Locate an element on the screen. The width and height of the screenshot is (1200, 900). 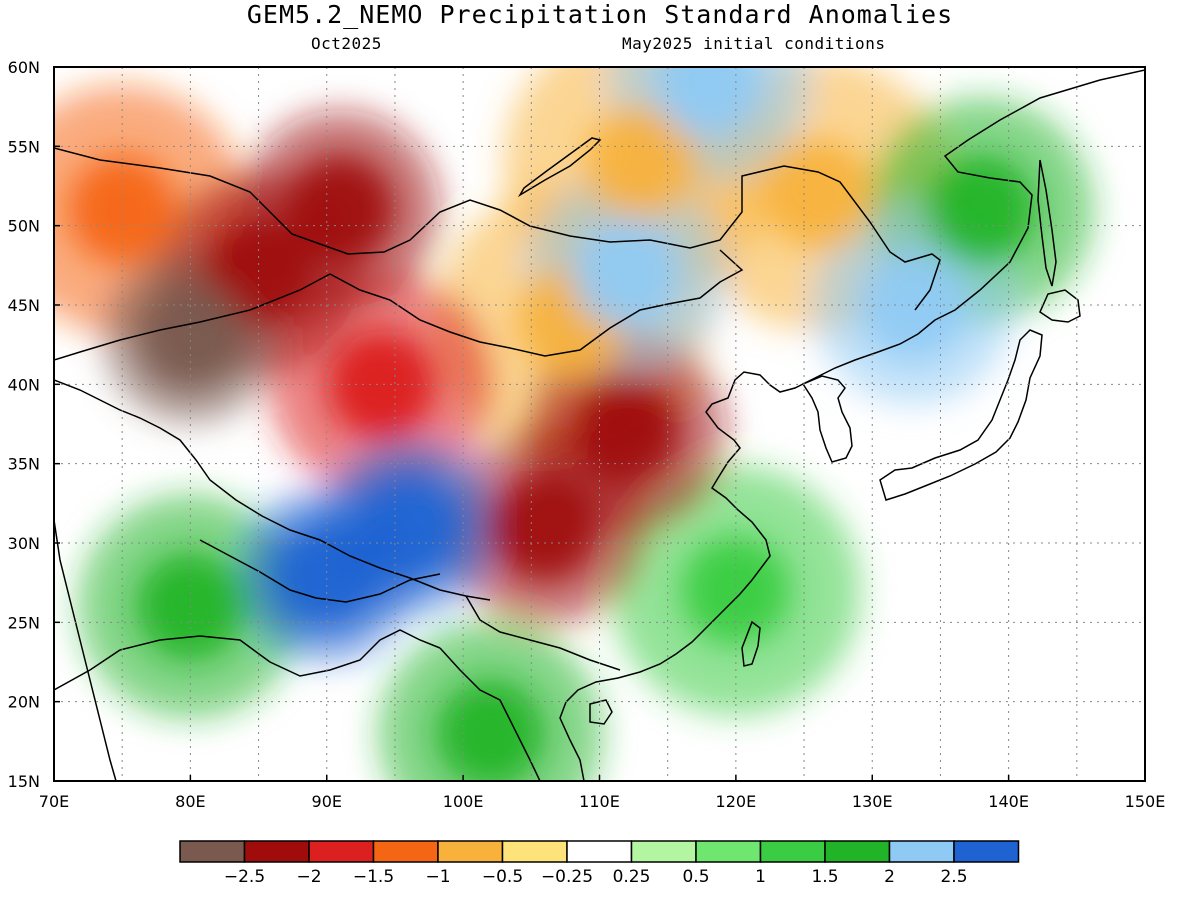
lon-tick-label: 130E is located at coordinates (872, 801).